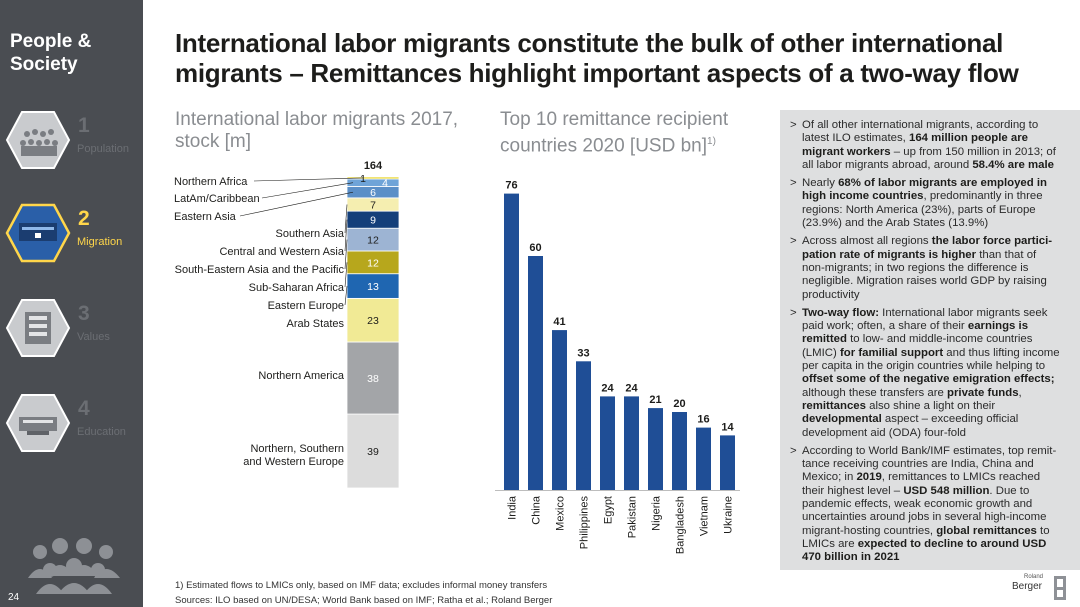 This screenshot has height=607, width=1080. What do you see at coordinates (867, 241) in the screenshot?
I see `bullet-text: Across almost all regions` at bounding box center [867, 241].